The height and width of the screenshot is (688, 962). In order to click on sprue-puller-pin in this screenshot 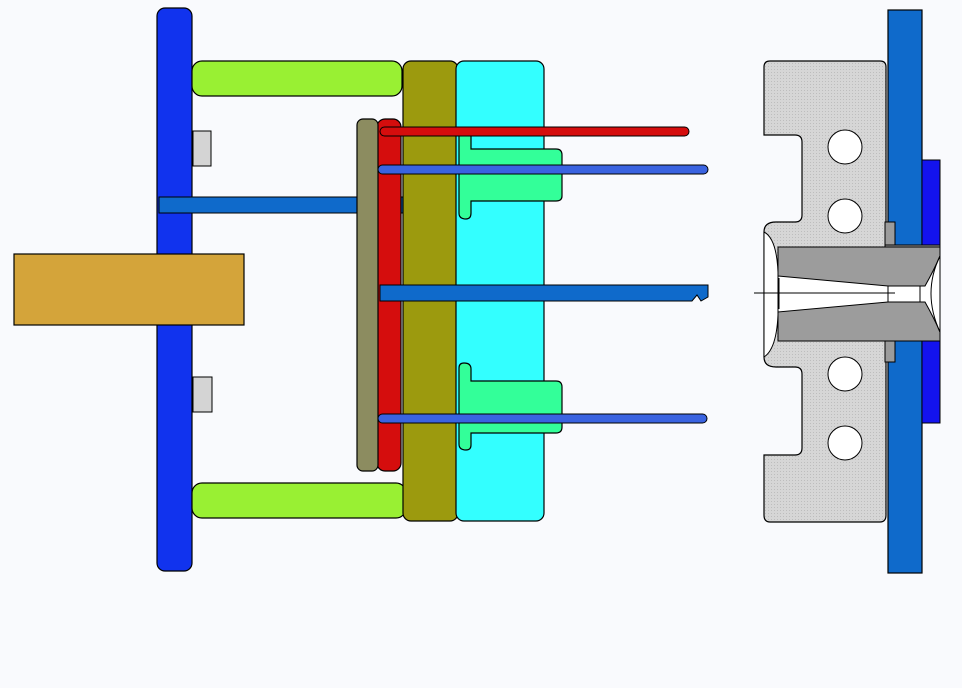, I will do `click(544, 293)`.